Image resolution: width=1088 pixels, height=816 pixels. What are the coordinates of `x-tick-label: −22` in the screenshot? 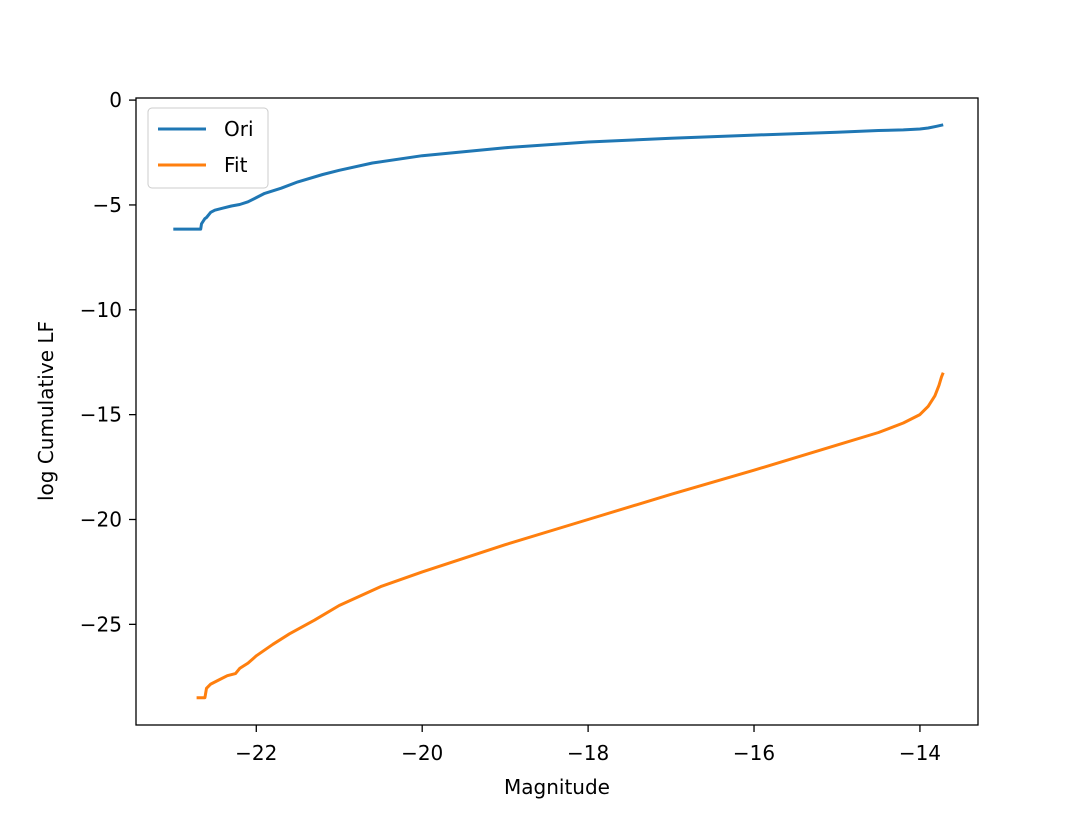 It's located at (256, 753).